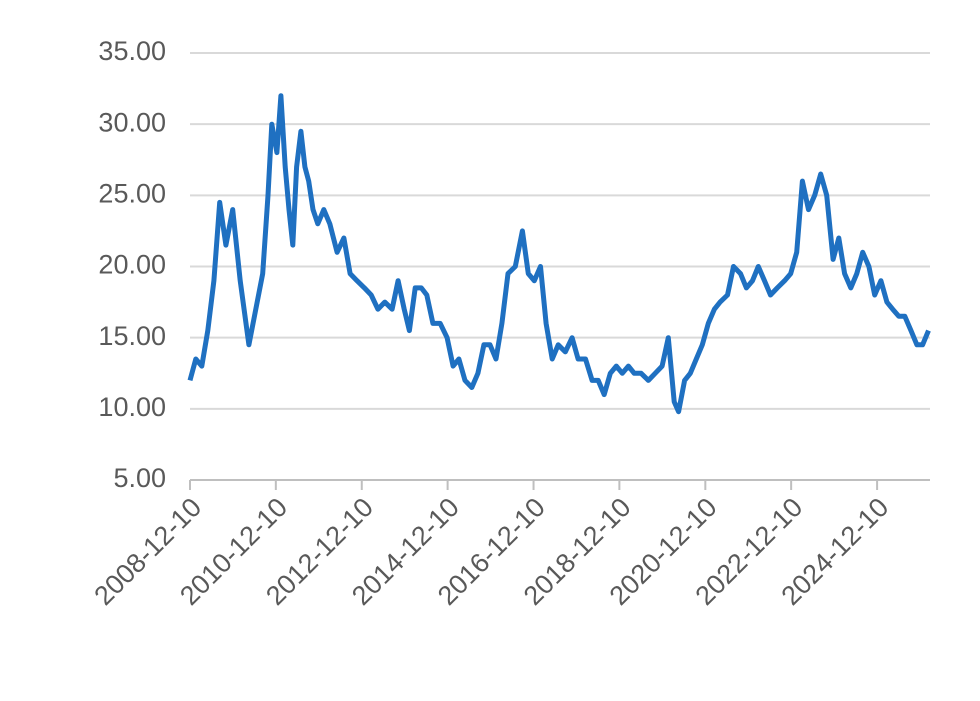  I want to click on y-tick-label: 5.00, so click(139, 478).